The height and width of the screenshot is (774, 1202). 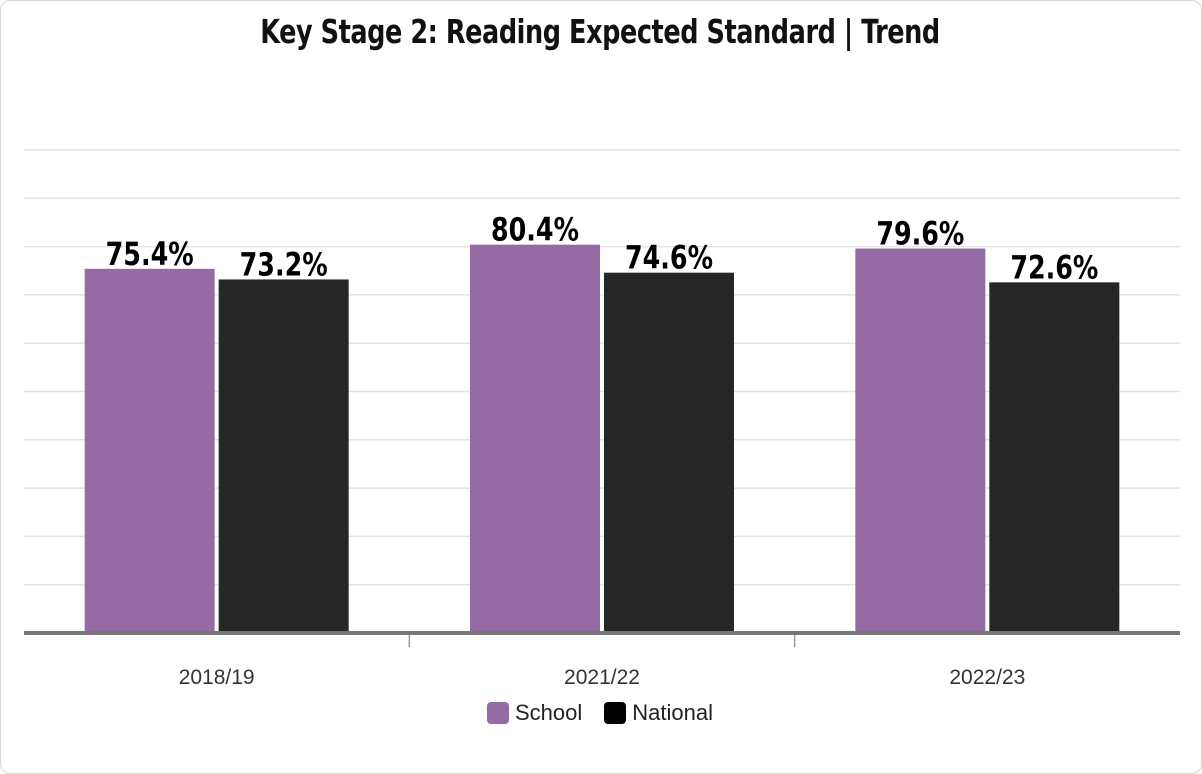 I want to click on data-label: 74.6%, so click(x=669, y=258).